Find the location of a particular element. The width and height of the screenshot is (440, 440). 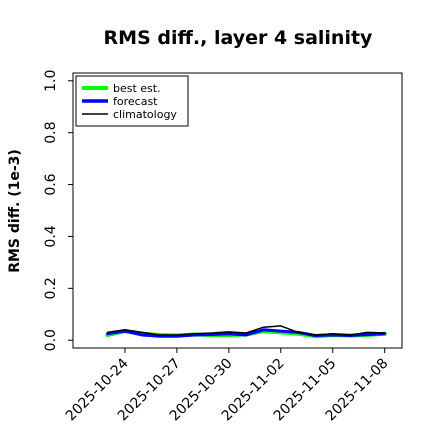

y-tick-label: 1.0 is located at coordinates (51, 81).